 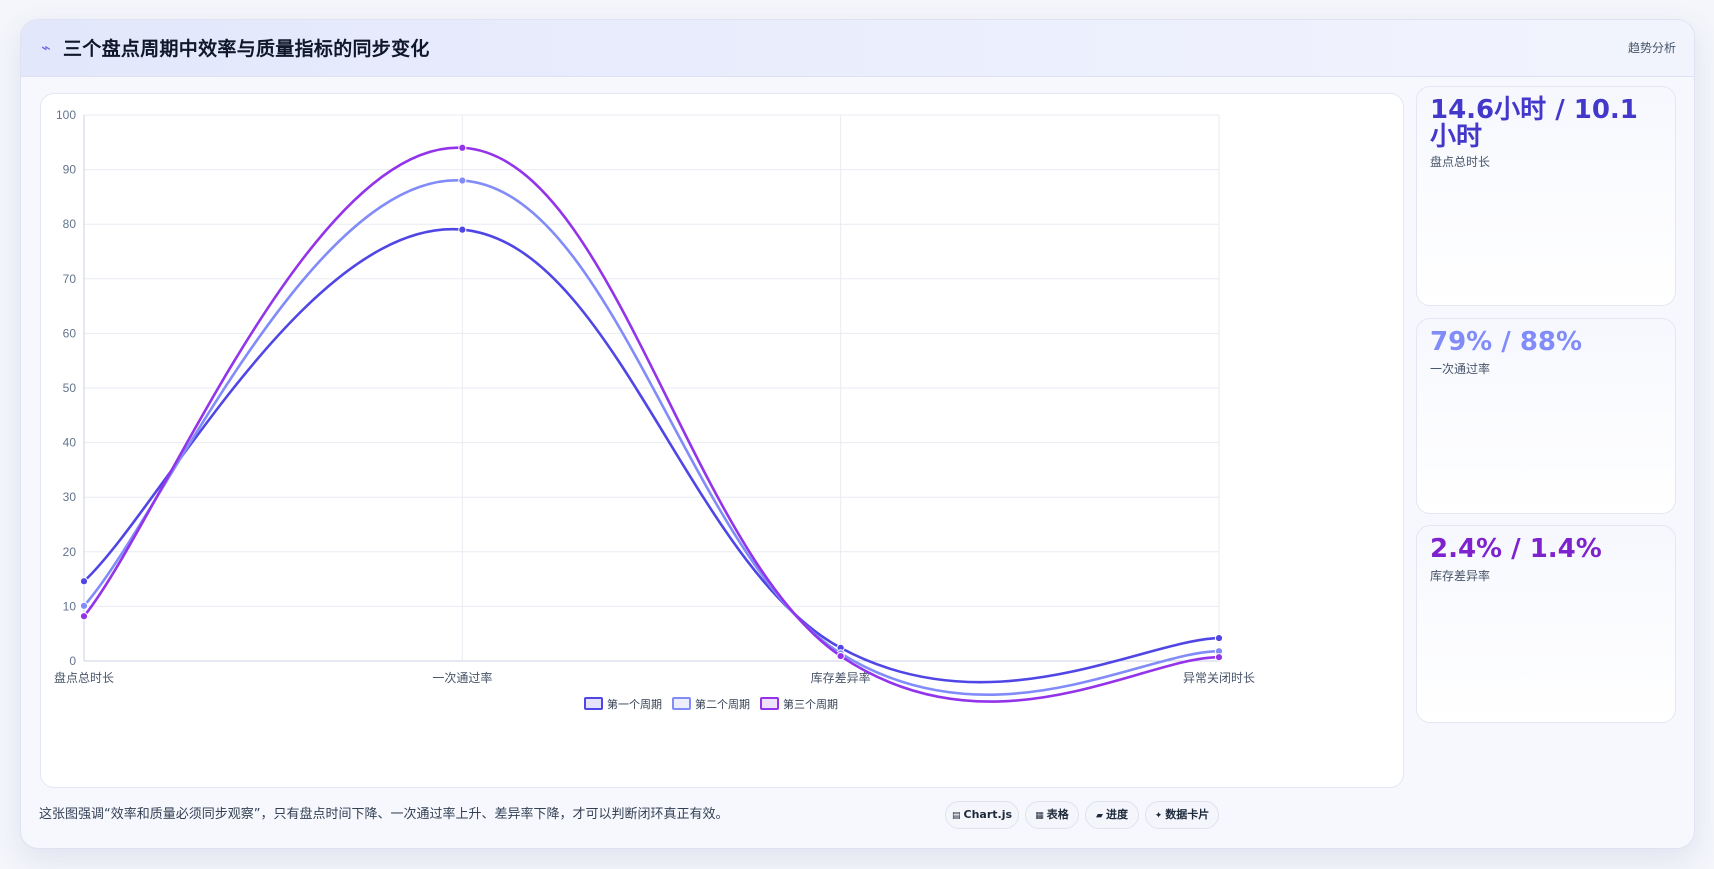 I want to click on y-tick-label: 90, so click(x=70, y=170).